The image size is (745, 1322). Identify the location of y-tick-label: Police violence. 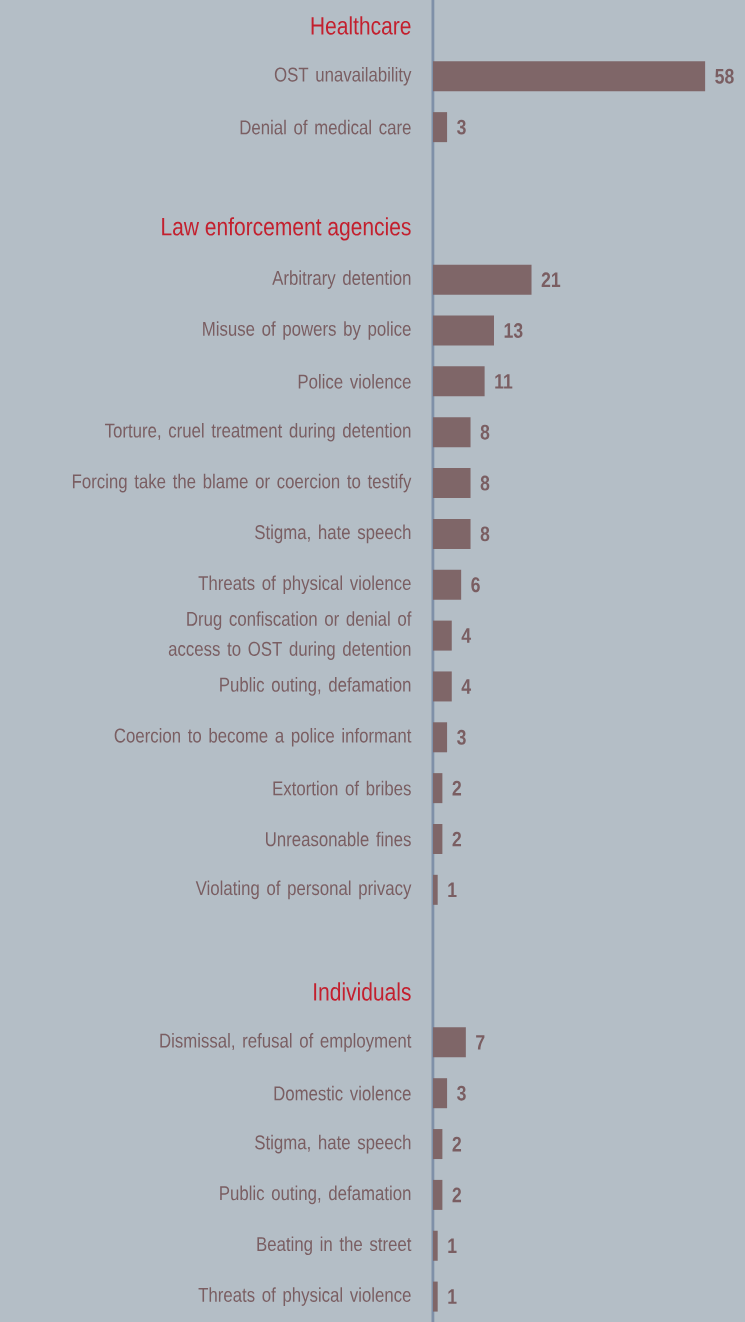
(354, 381).